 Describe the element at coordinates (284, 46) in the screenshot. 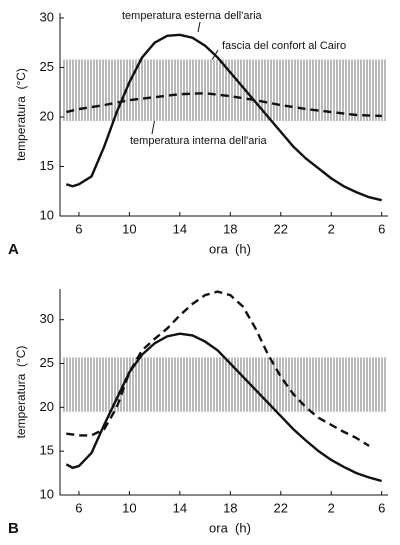

I see `band-label: fascia del confort al Cairo` at that location.